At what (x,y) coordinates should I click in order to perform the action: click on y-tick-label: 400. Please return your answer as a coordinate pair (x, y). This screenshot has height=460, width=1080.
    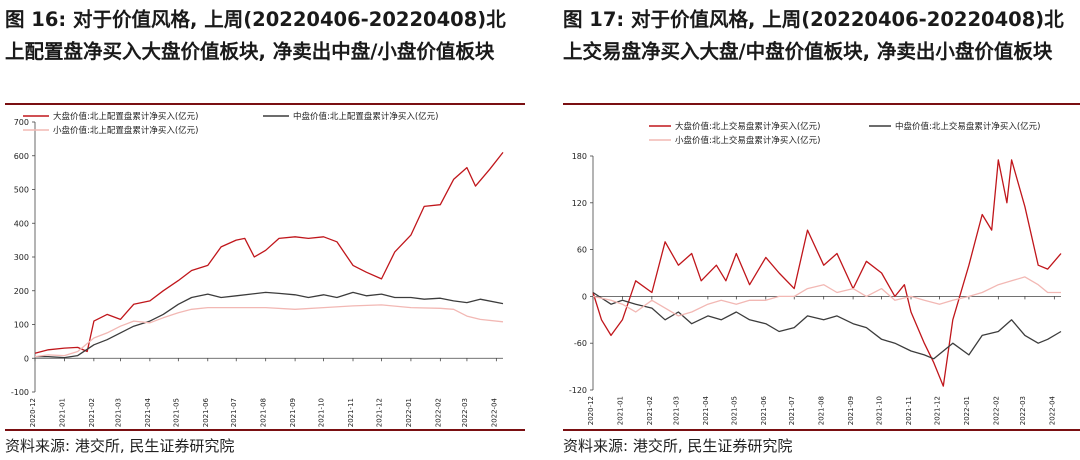
    Looking at the image, I should click on (21, 223).